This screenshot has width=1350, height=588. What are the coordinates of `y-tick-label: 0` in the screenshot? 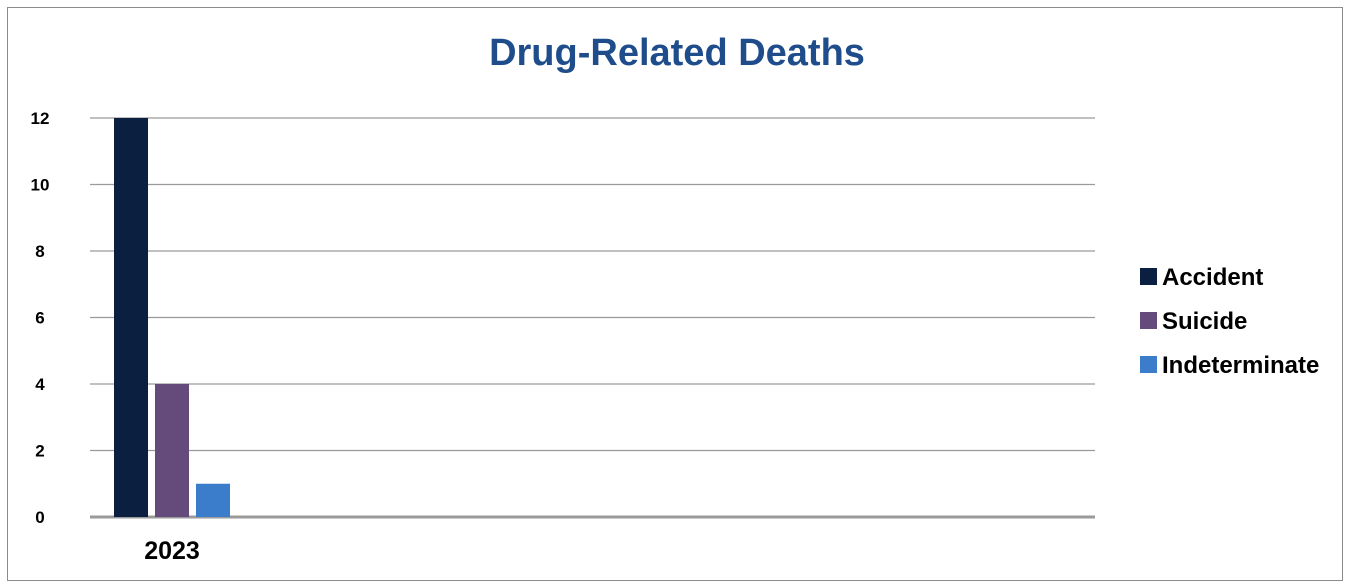 It's located at (39, 517).